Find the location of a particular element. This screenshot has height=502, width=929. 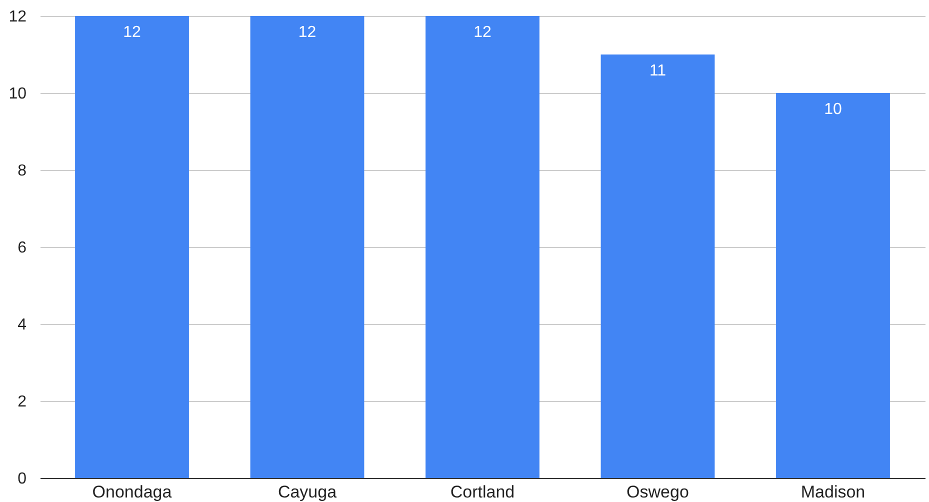

x-tick-label: Cayuga is located at coordinates (308, 492).